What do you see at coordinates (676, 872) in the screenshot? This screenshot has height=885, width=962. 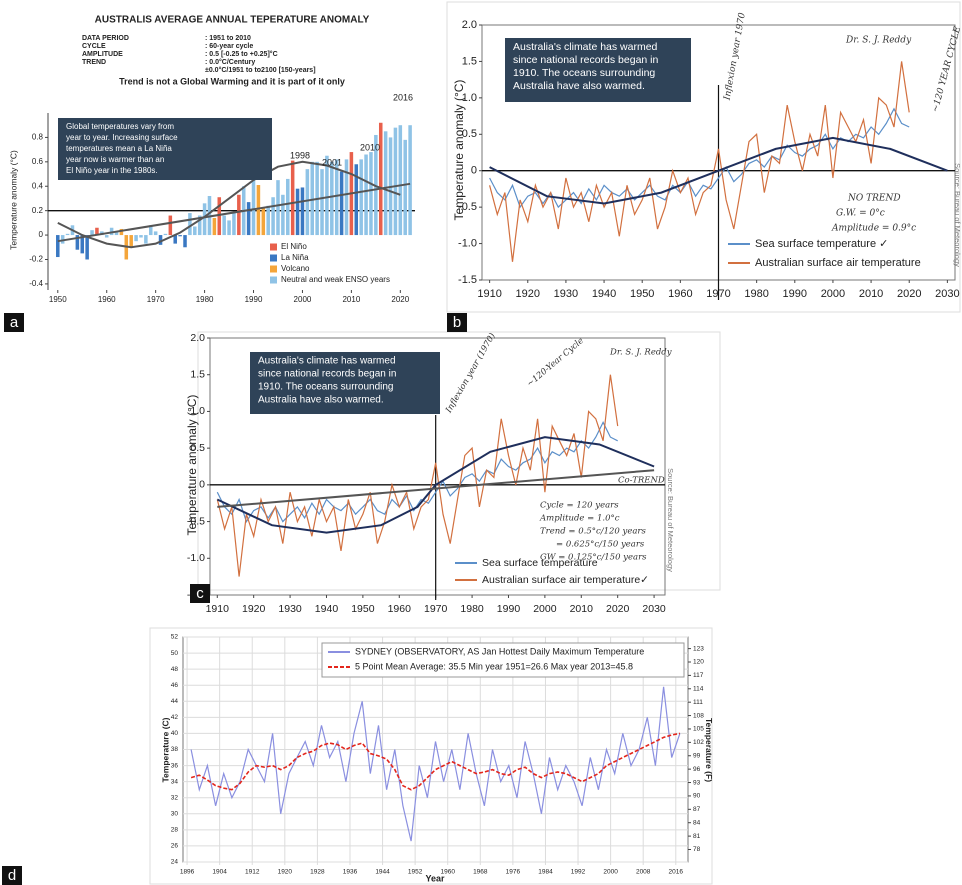 I see `x-tick-label: 2016` at bounding box center [676, 872].